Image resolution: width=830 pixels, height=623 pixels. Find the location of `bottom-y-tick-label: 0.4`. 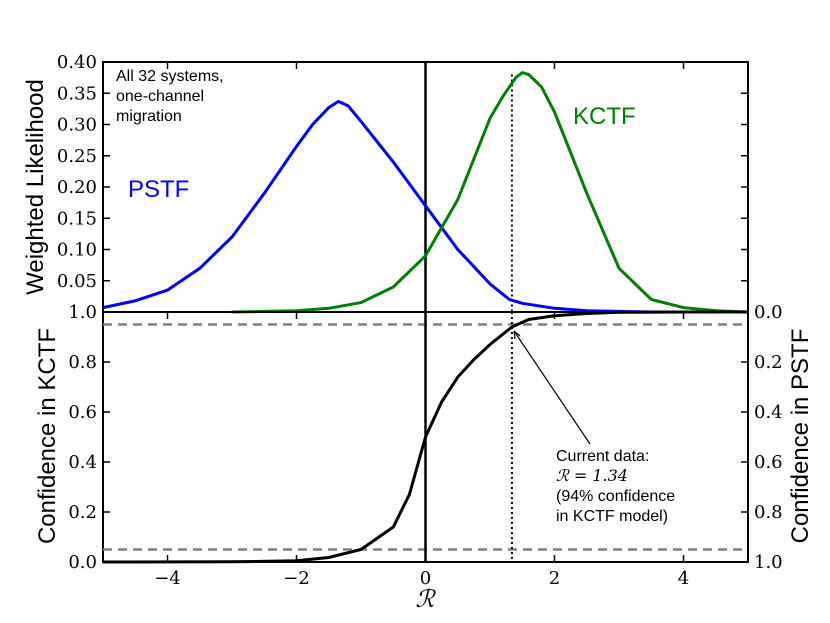

bottom-y-tick-label: 0.4 is located at coordinates (82, 462).